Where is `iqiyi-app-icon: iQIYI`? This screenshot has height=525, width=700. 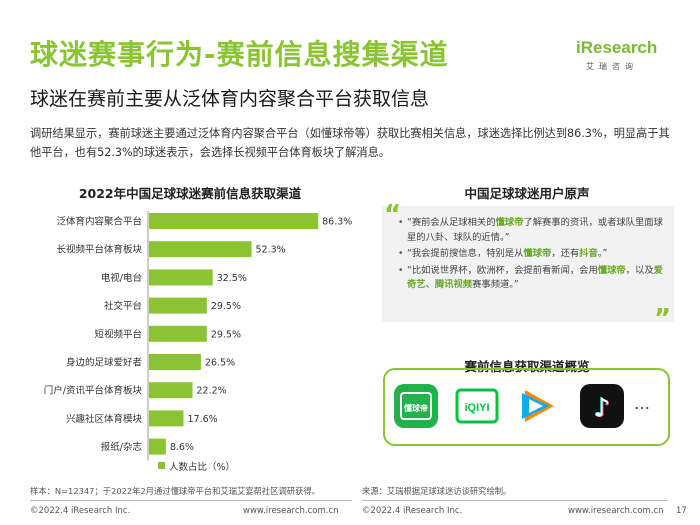
iqiyi-app-icon: iQIYI is located at coordinates (477, 406).